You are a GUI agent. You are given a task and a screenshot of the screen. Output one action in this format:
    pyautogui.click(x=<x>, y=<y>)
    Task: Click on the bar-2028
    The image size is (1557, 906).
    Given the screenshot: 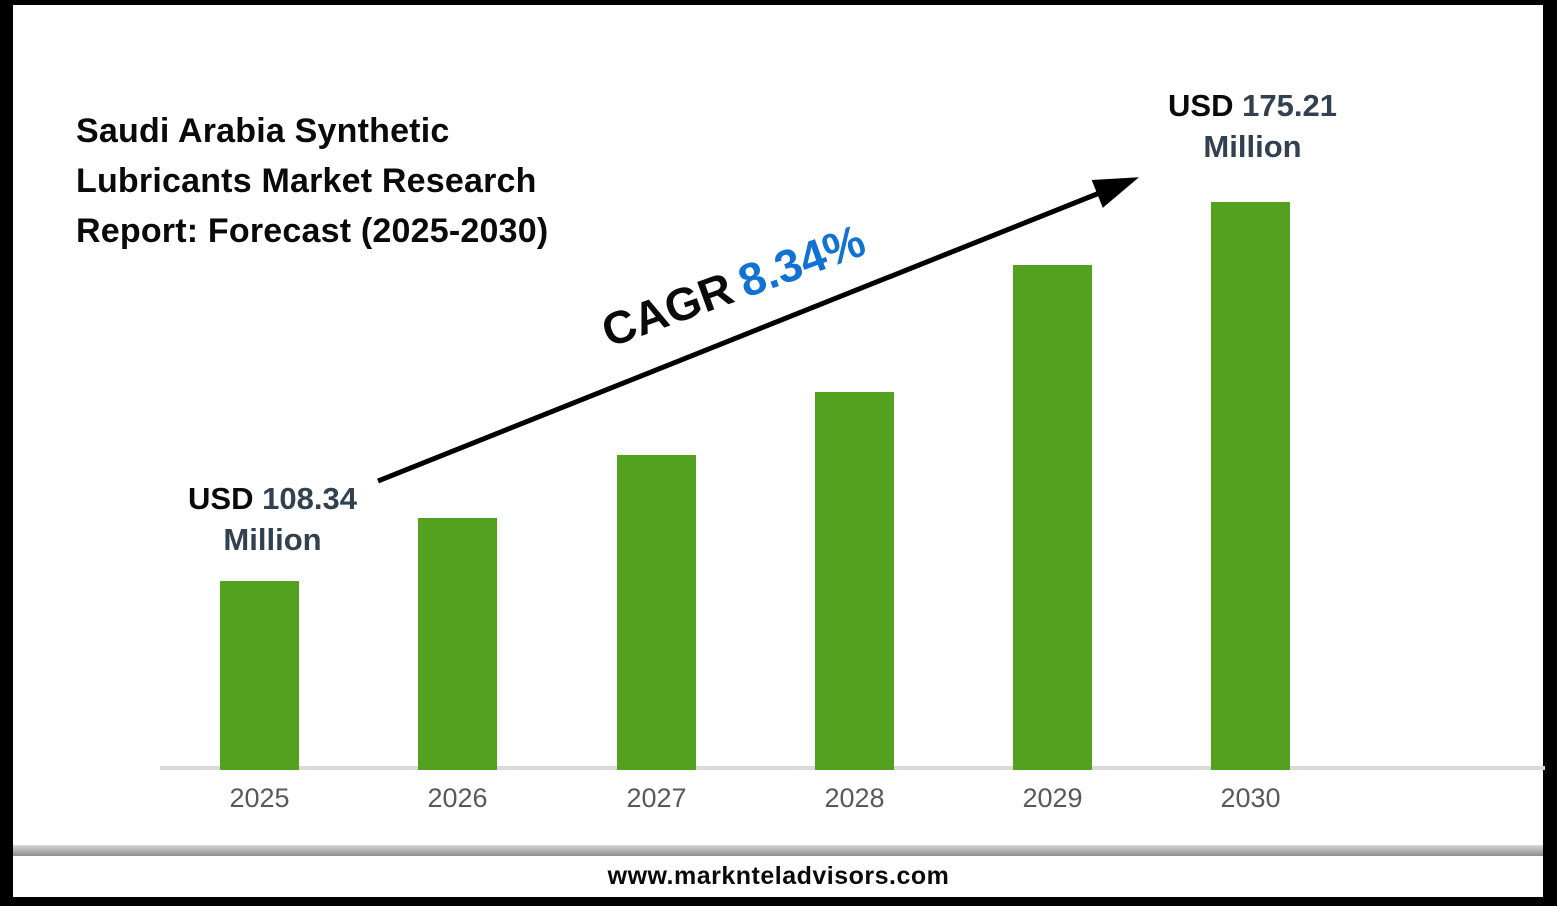 What is the action you would take?
    pyautogui.click(x=854, y=581)
    